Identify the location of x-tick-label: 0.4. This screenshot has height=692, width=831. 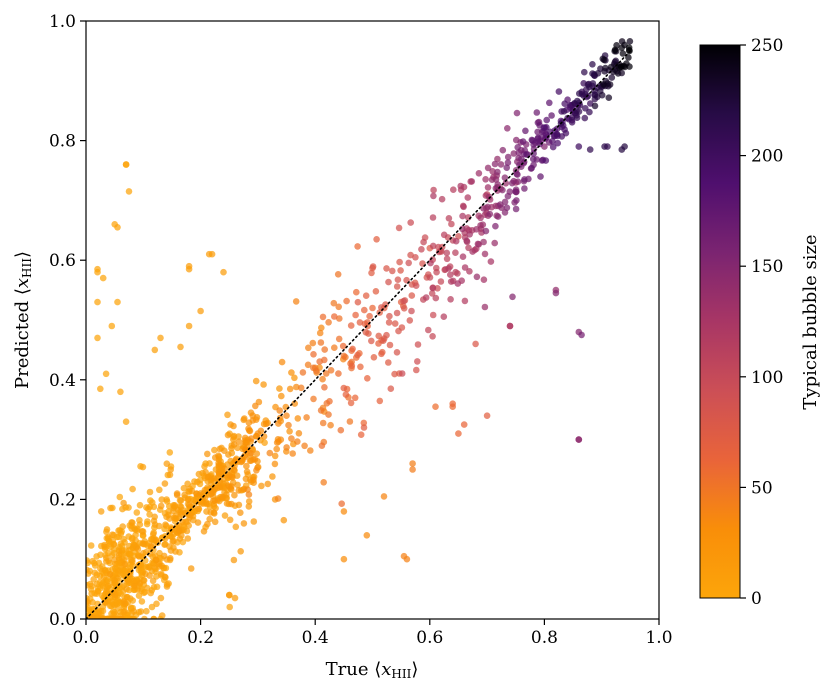
(315, 638).